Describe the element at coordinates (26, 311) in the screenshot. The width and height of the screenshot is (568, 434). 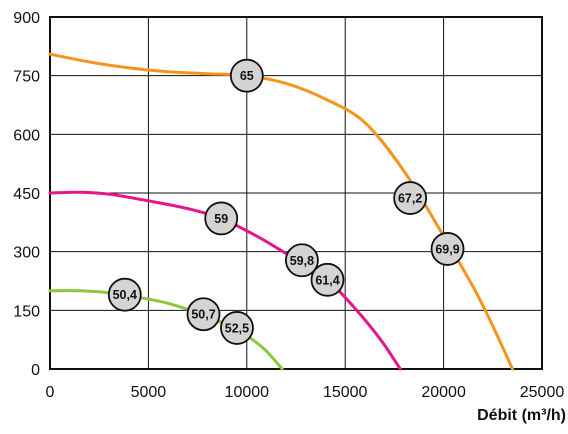
I see `y-tick-label: 150` at that location.